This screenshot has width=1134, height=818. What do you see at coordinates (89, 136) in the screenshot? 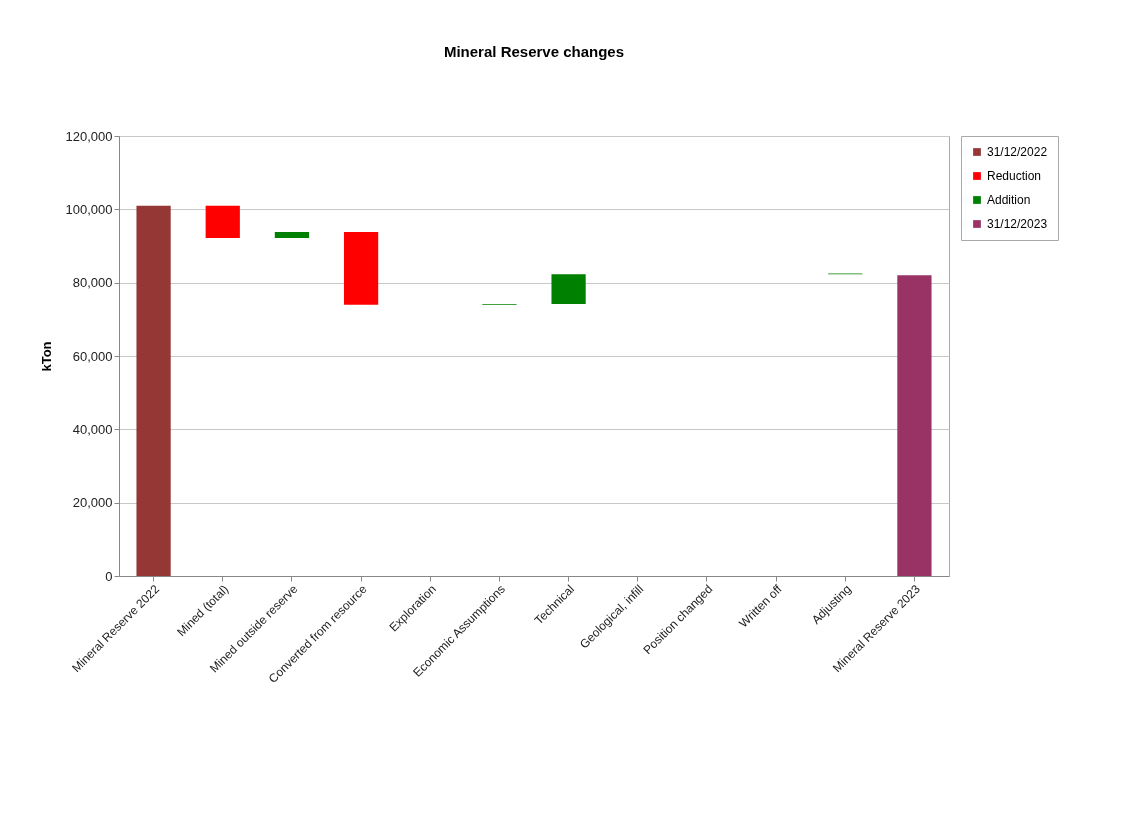
I see `y-tick-label: 120,000` at bounding box center [89, 136].